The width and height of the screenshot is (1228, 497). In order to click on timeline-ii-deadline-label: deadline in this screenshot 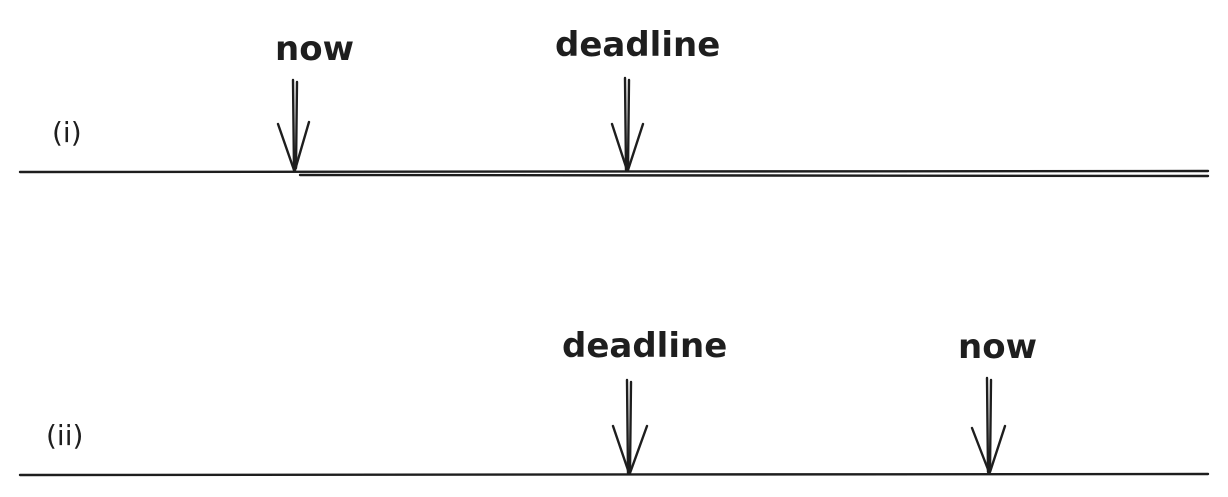, I will do `click(644, 346)`.